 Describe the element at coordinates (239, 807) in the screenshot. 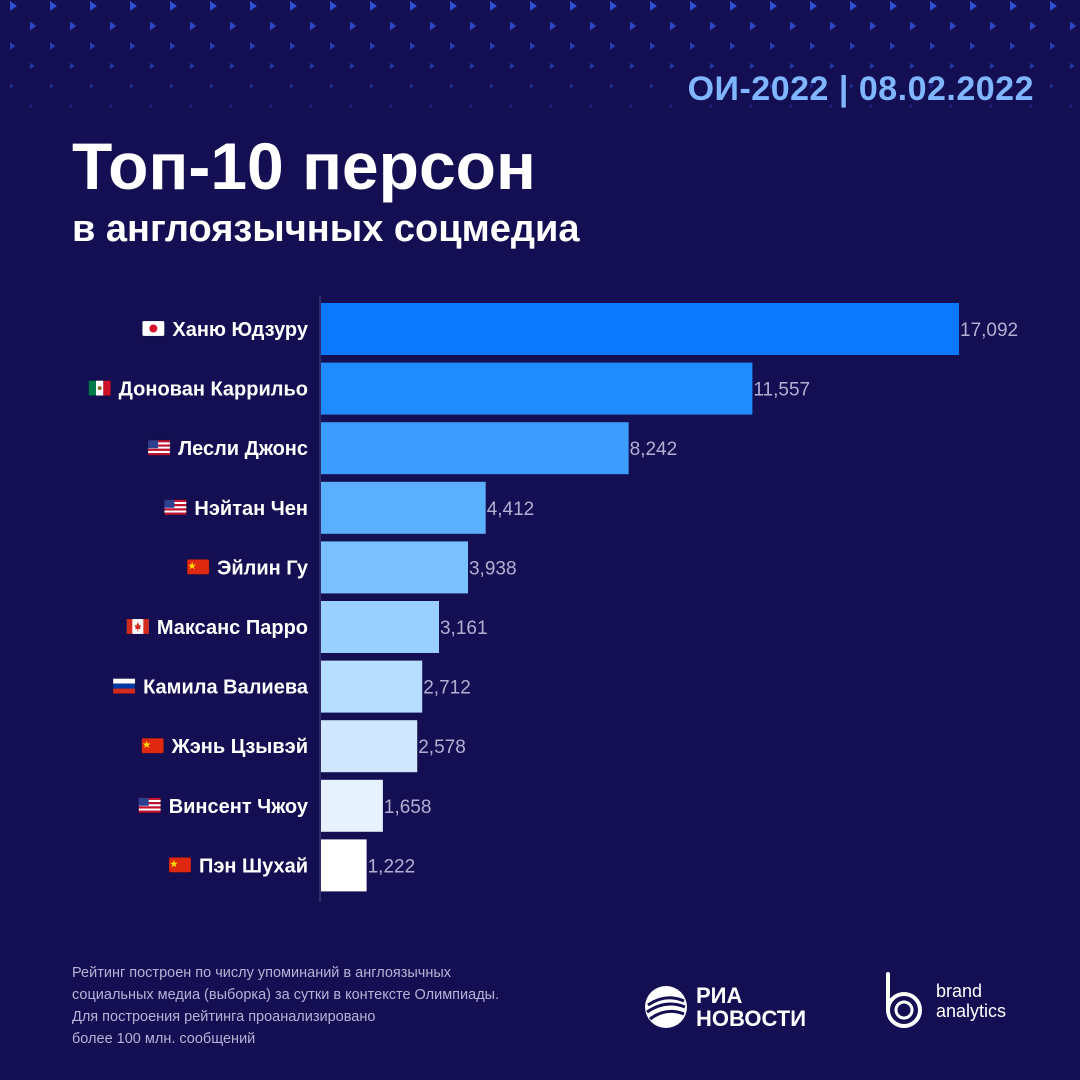

I see `category-label: Винсент Чжоу` at that location.